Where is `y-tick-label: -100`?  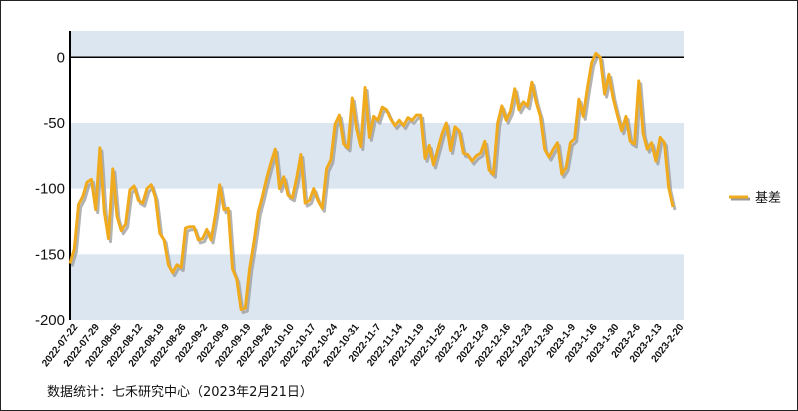 y-tick-label: -100 is located at coordinates (50, 189).